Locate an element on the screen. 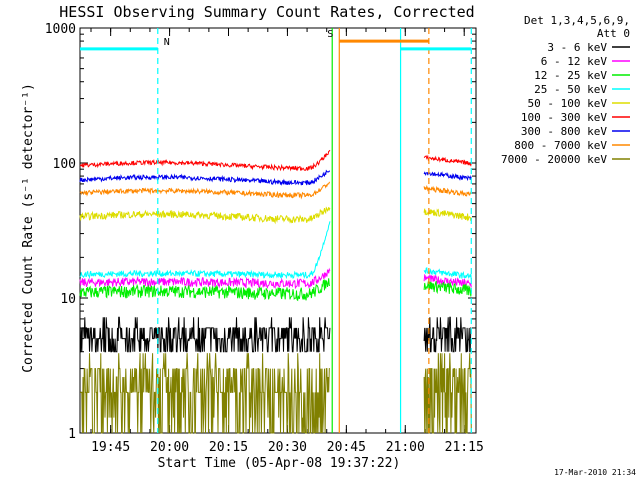  x-tick-label: 19:45 is located at coordinates (110, 447).